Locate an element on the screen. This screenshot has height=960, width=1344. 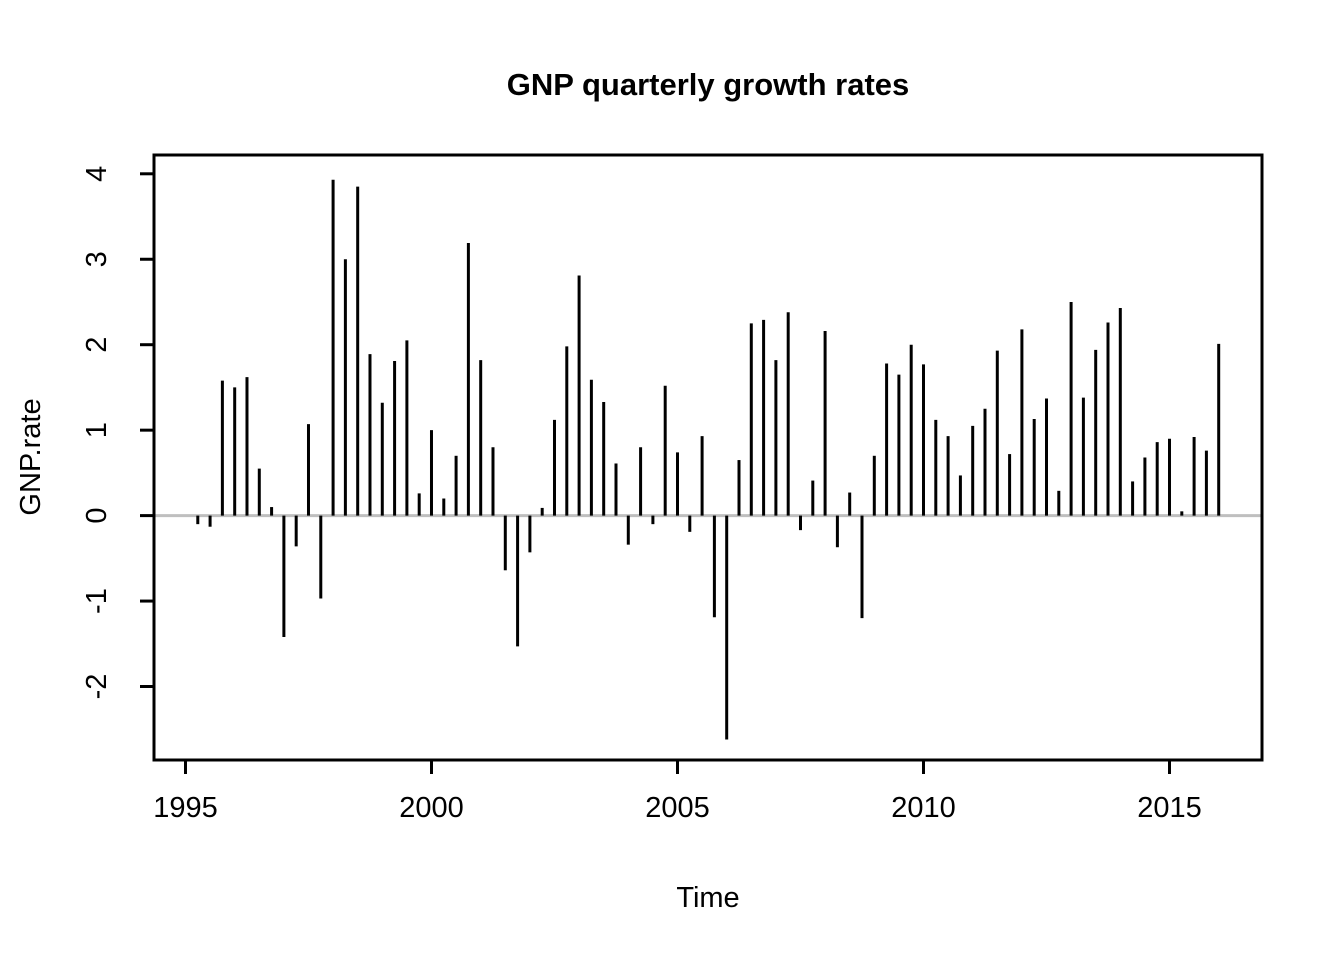
x-axis: 1995 2000 2005 2010 2015 is located at coordinates (677, 792).